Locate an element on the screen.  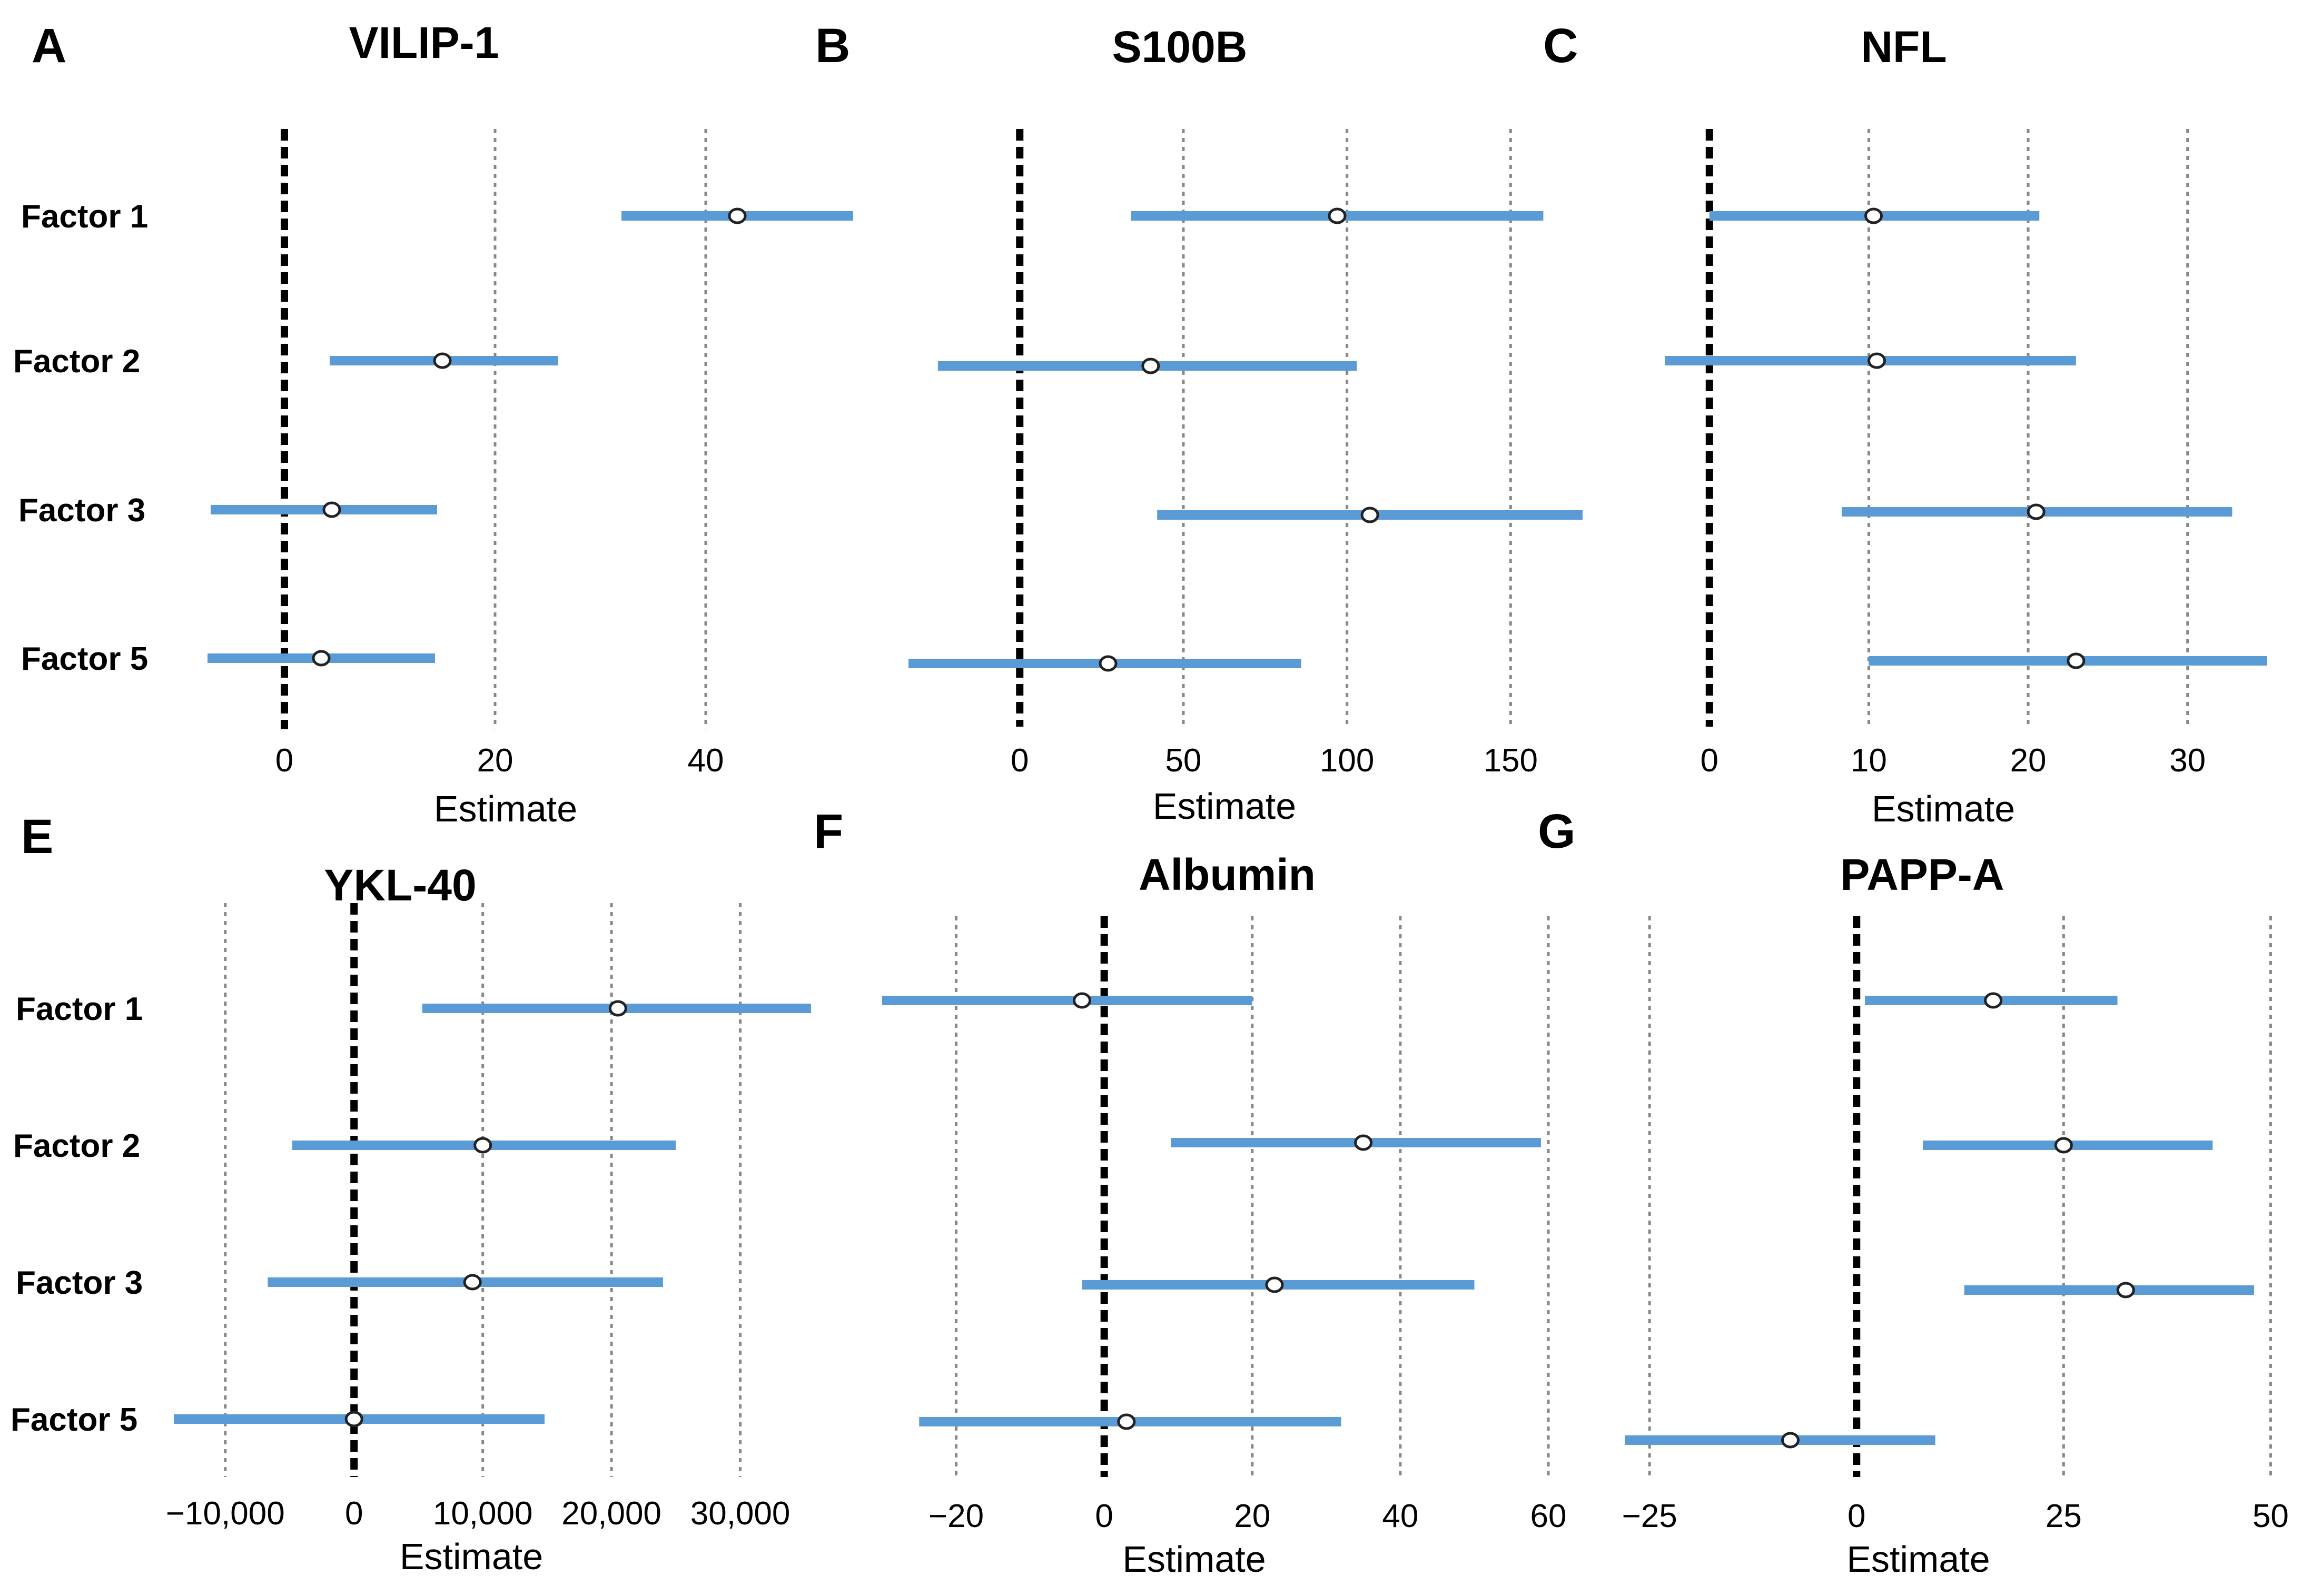
panel-g-tick-label: −25 is located at coordinates (1649, 1516).